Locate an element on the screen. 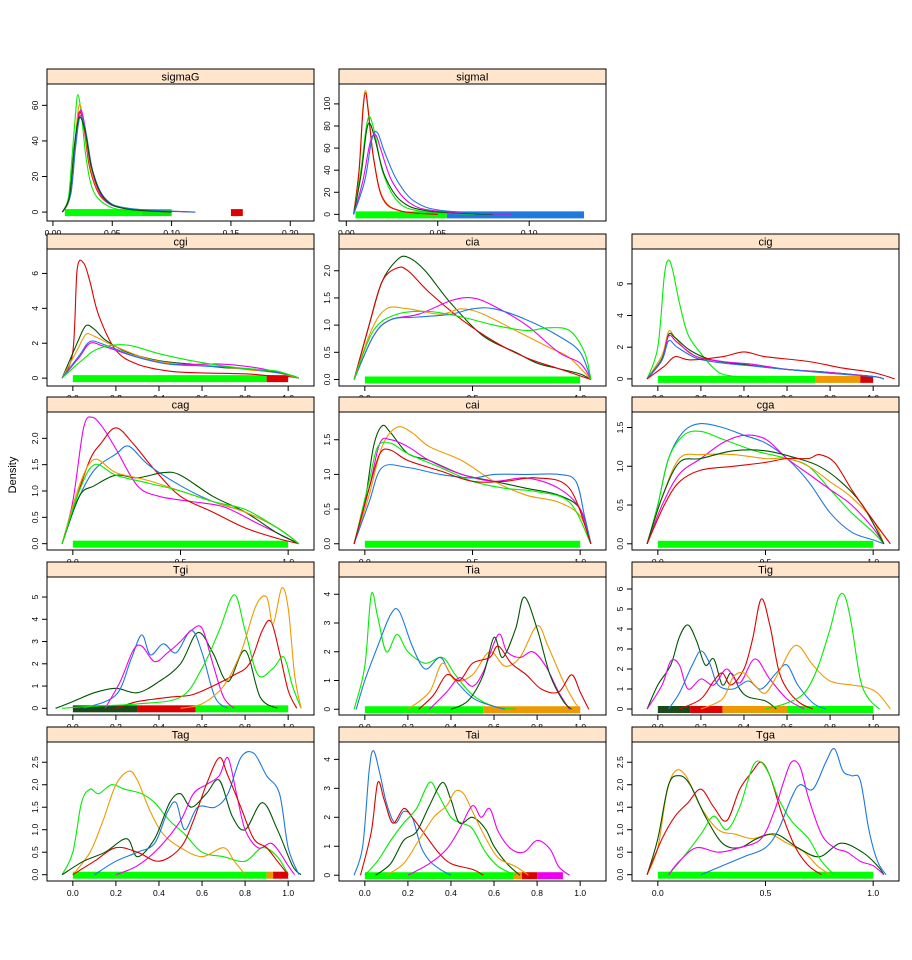 The height and width of the screenshot is (960, 912). panel-tai: Tai 0.0 0.2 0.4 0.6 0.8 1.0 0 1 2 3 4 is located at coordinates (464, 812).